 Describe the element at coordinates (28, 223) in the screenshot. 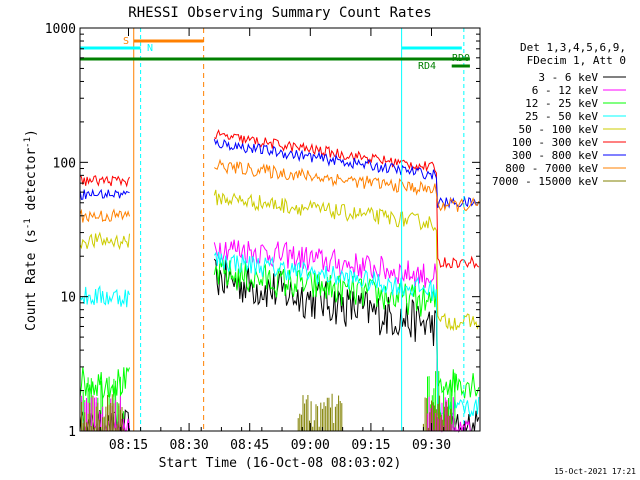

I see `y-axis-label-sup1: -1` at that location.